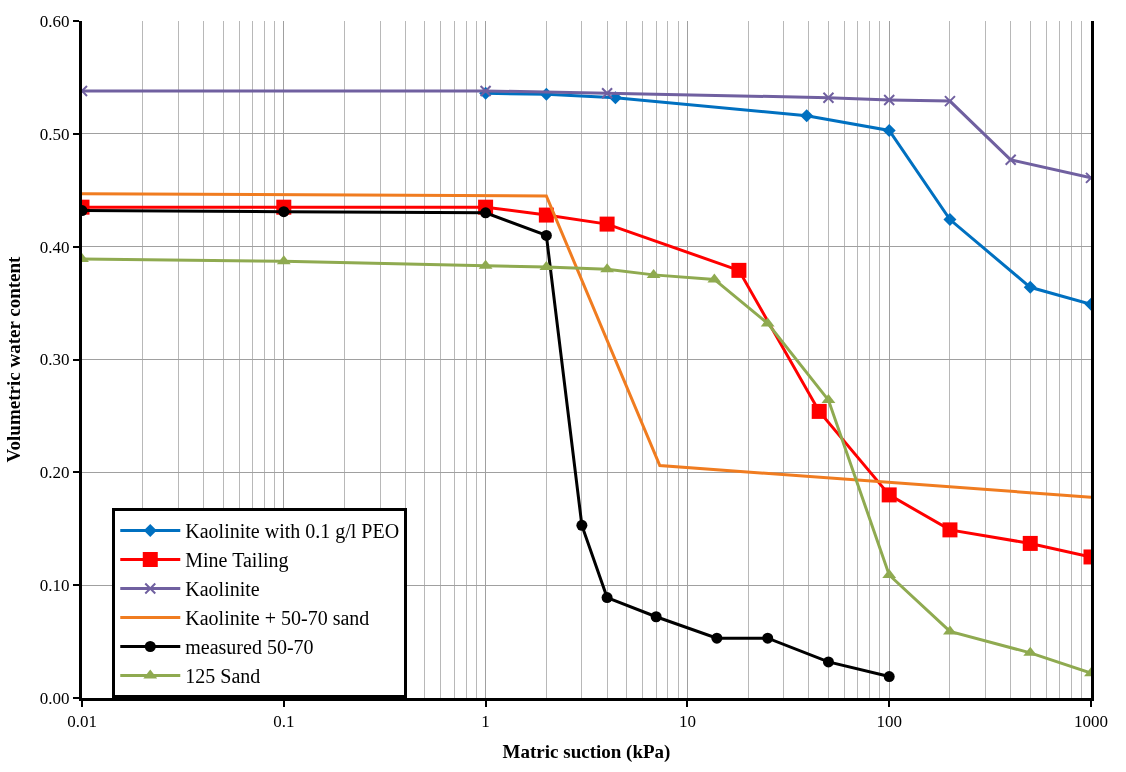 The width and height of the screenshot is (1126, 772). Describe the element at coordinates (485, 722) in the screenshot. I see `x-tick-label: 1` at that location.